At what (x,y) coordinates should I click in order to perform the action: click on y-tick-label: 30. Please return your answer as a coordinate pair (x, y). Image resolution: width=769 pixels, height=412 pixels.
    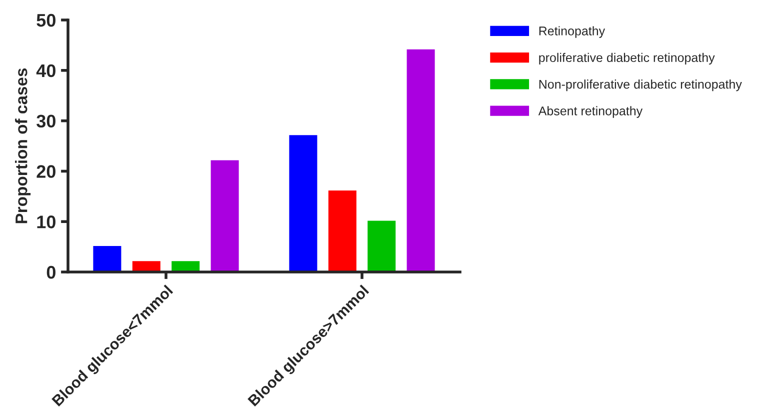
    Looking at the image, I should click on (46, 121).